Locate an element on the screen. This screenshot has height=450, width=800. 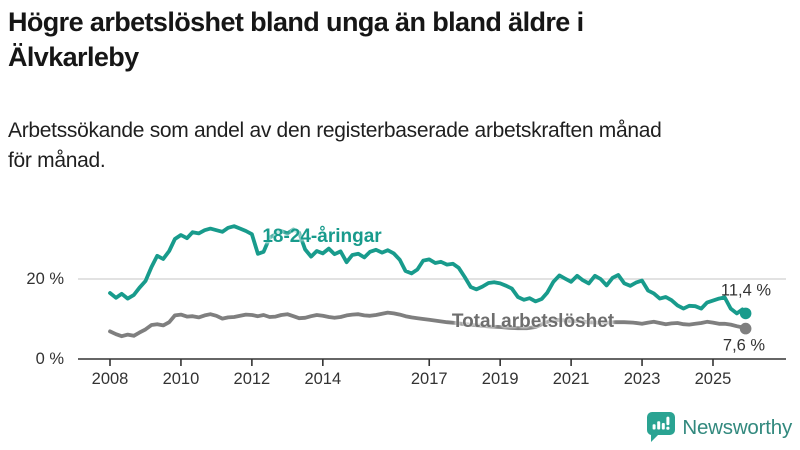
series-label-total: Total arbetslöshet is located at coordinates (533, 321).